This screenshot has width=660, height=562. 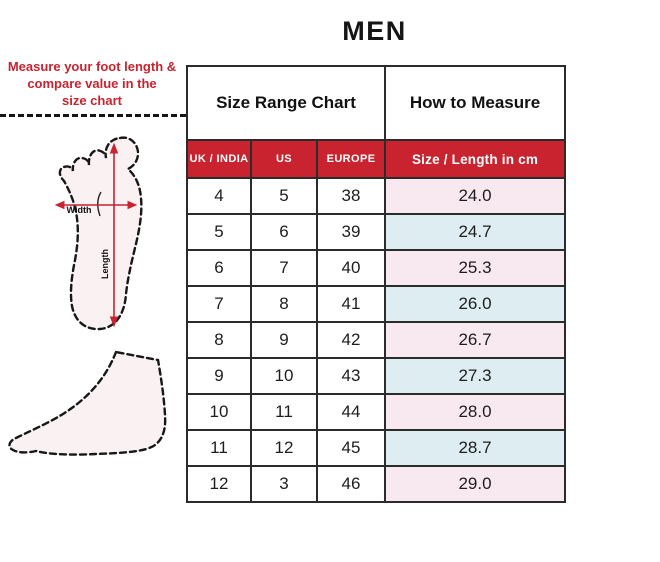 I want to click on foot-side-illustration, so click(x=87, y=403).